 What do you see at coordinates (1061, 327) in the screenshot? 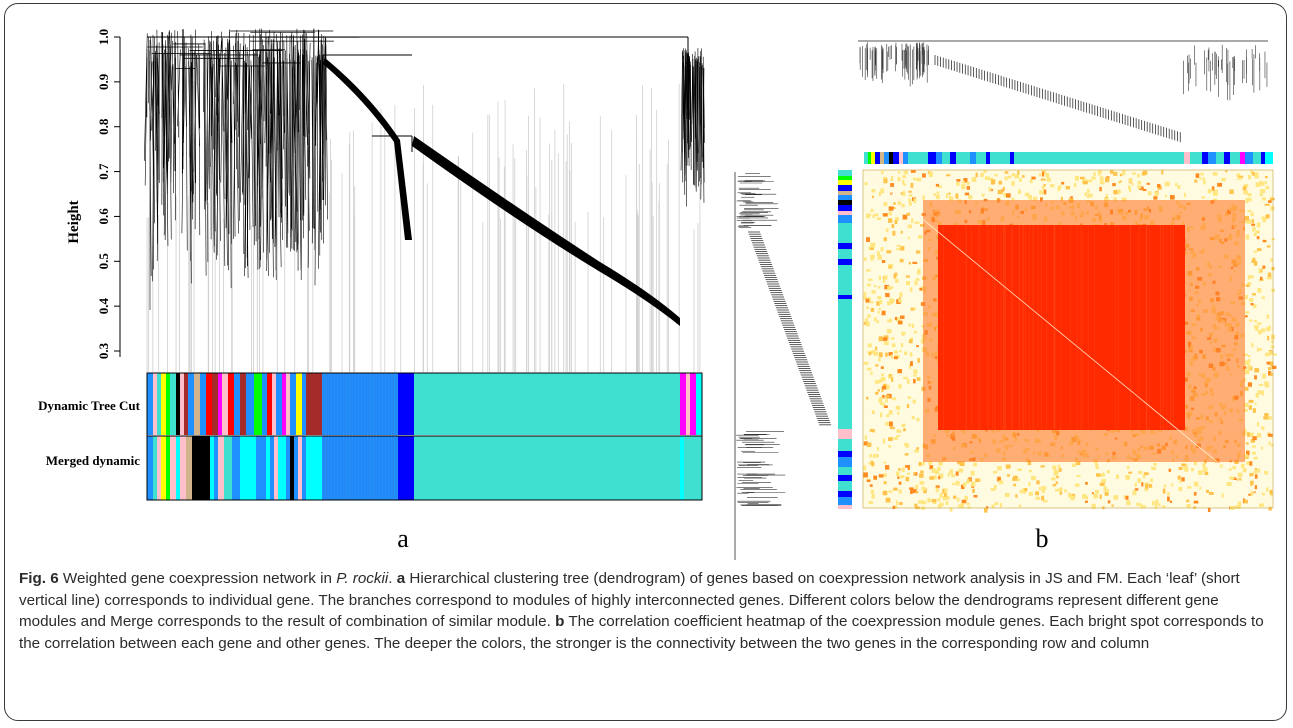
I see `heatmap-main-block` at bounding box center [1061, 327].